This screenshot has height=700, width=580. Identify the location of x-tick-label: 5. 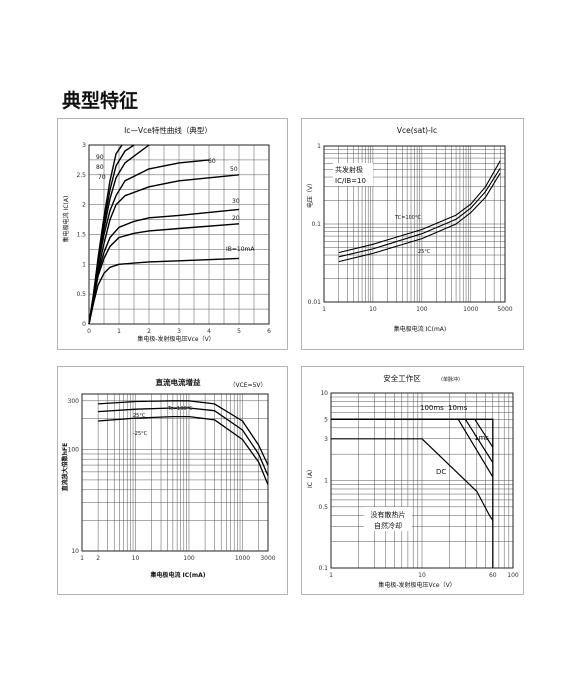
(239, 331).